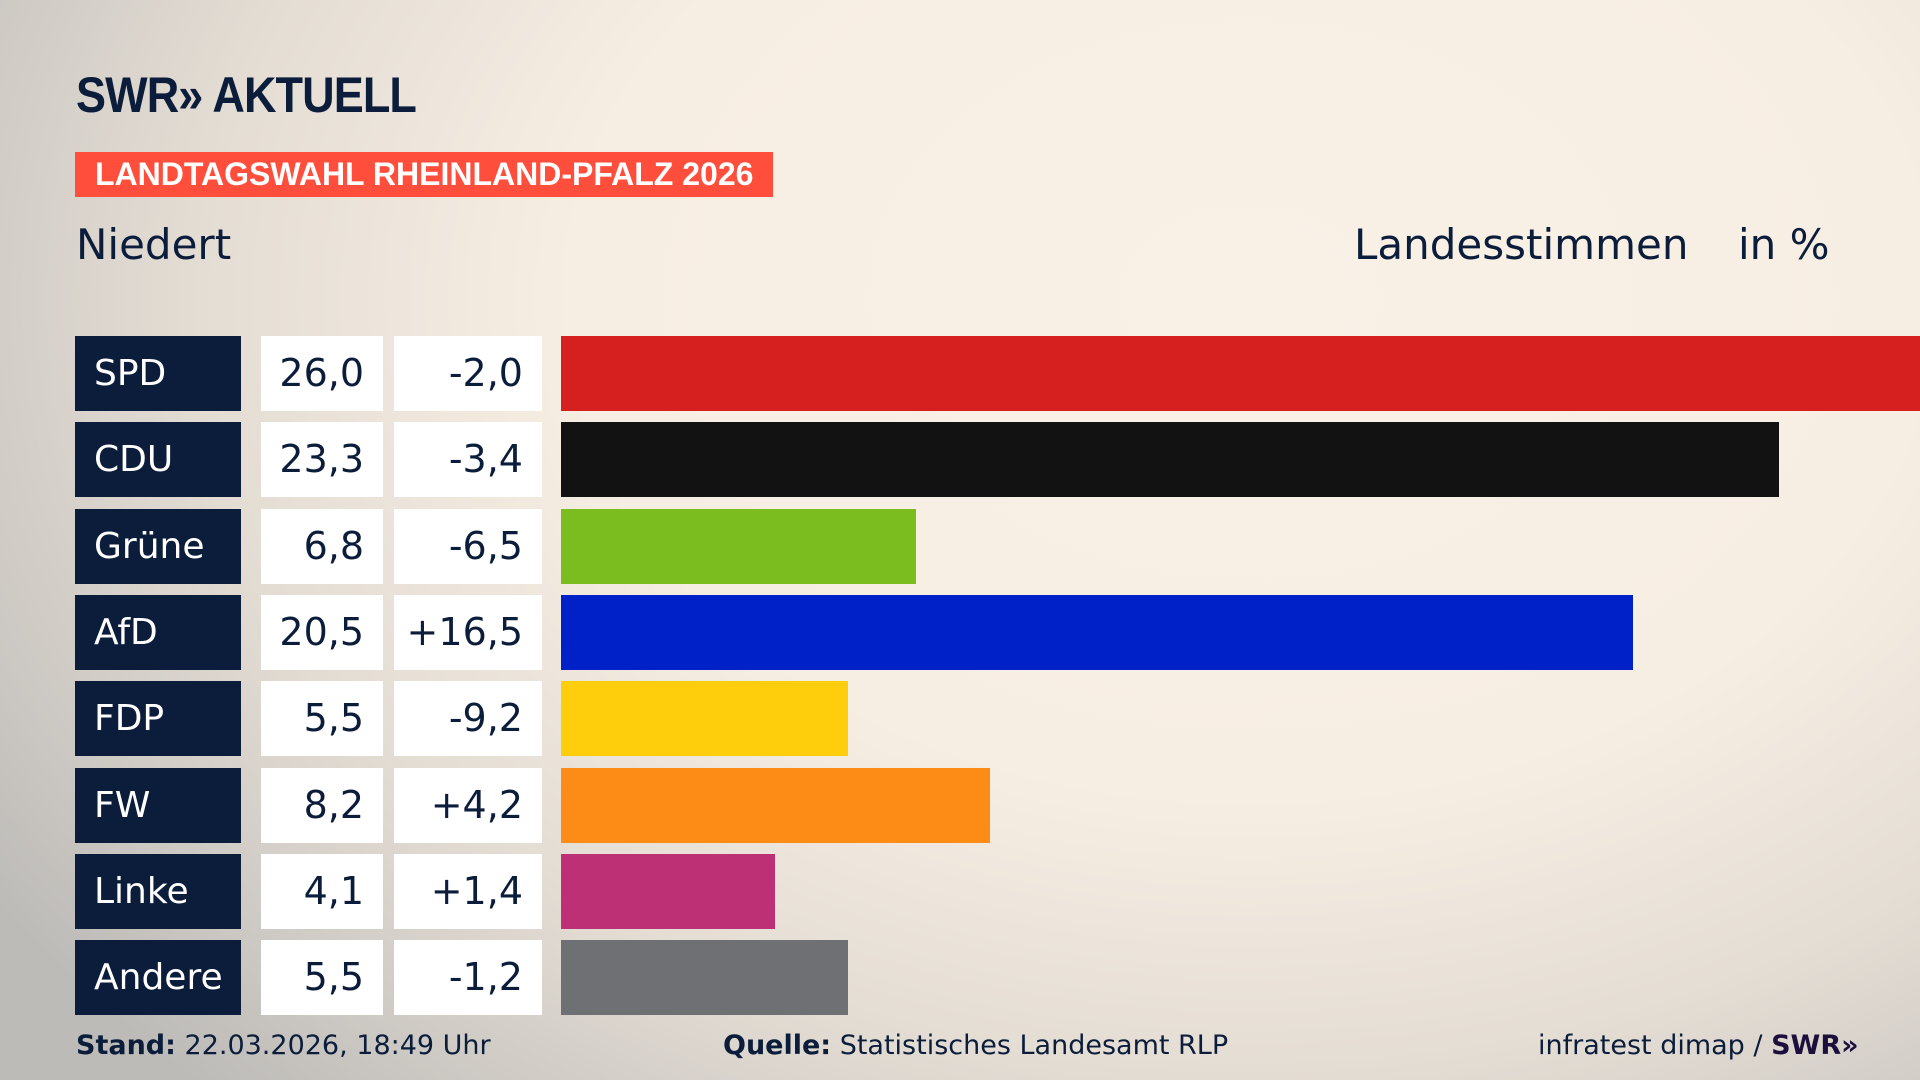  I want to click on source-label: Quelle:, so click(777, 1045).